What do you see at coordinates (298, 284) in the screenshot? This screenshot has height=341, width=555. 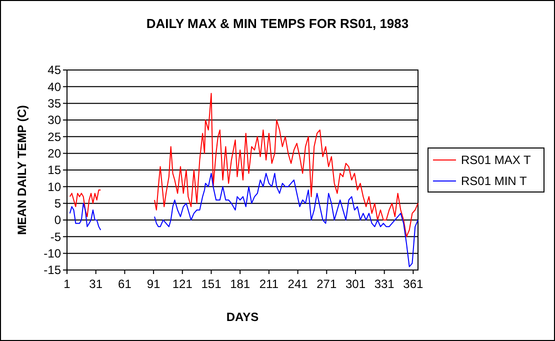 I see `x-tick-label: 241` at bounding box center [298, 284].